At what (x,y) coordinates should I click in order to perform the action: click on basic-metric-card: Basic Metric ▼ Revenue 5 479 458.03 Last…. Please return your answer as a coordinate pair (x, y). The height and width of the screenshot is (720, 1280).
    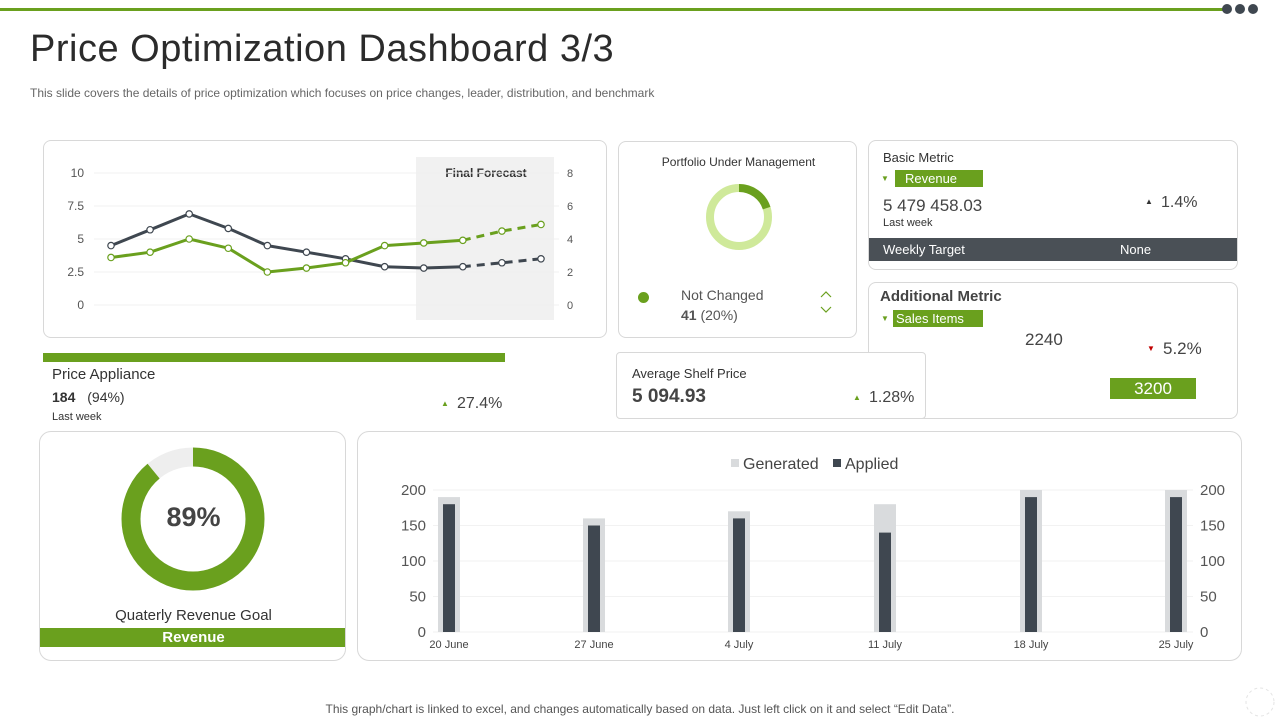
    Looking at the image, I should click on (1053, 205).